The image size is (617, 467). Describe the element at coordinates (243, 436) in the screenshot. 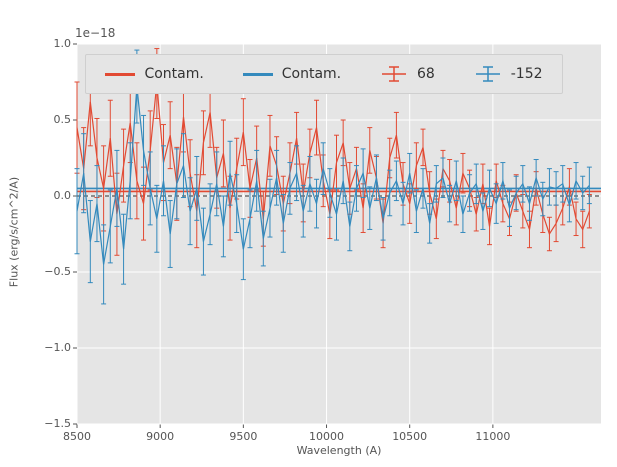

I see `x-tick-label: 9500` at that location.